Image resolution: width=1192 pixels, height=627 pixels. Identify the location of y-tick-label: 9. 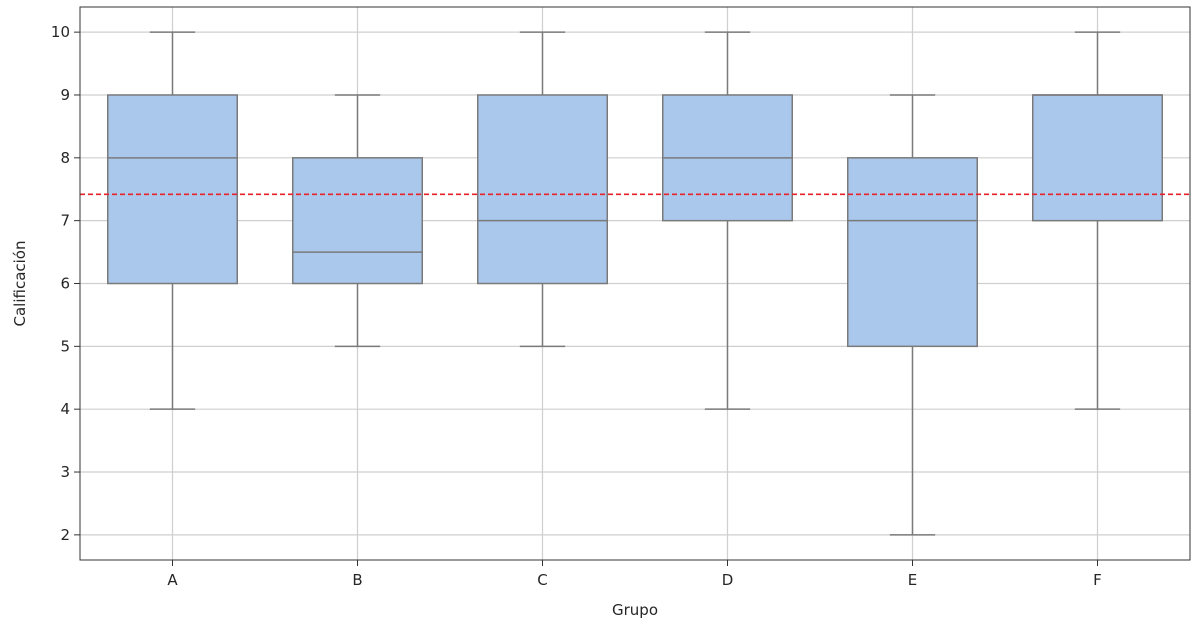
(65, 95).